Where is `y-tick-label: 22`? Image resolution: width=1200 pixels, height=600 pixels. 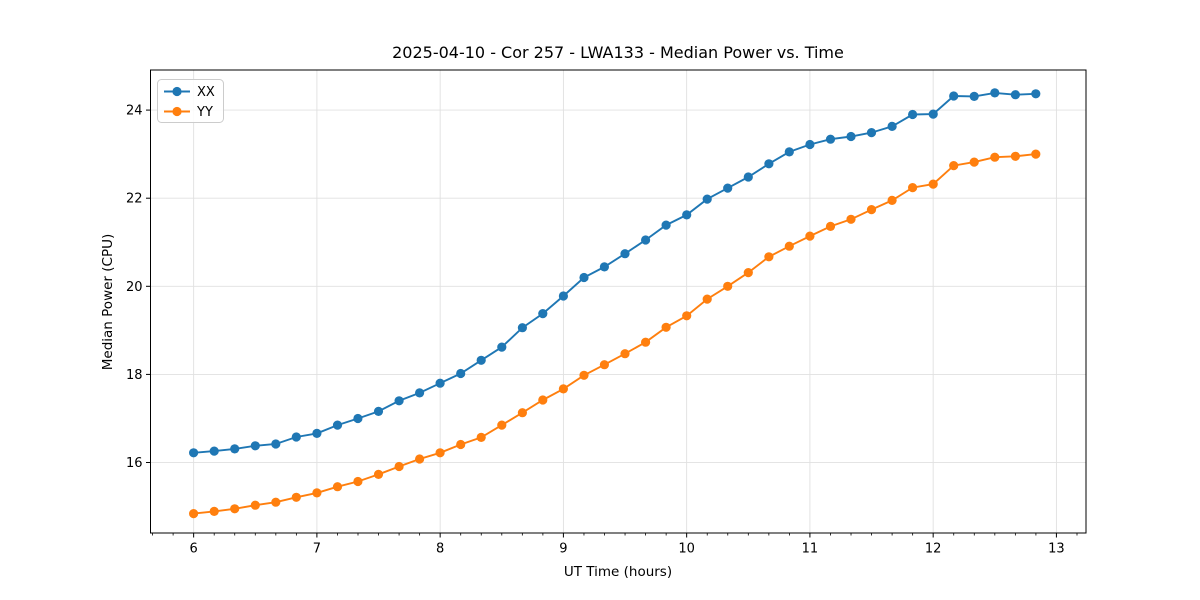 y-tick-label: 22 is located at coordinates (134, 199).